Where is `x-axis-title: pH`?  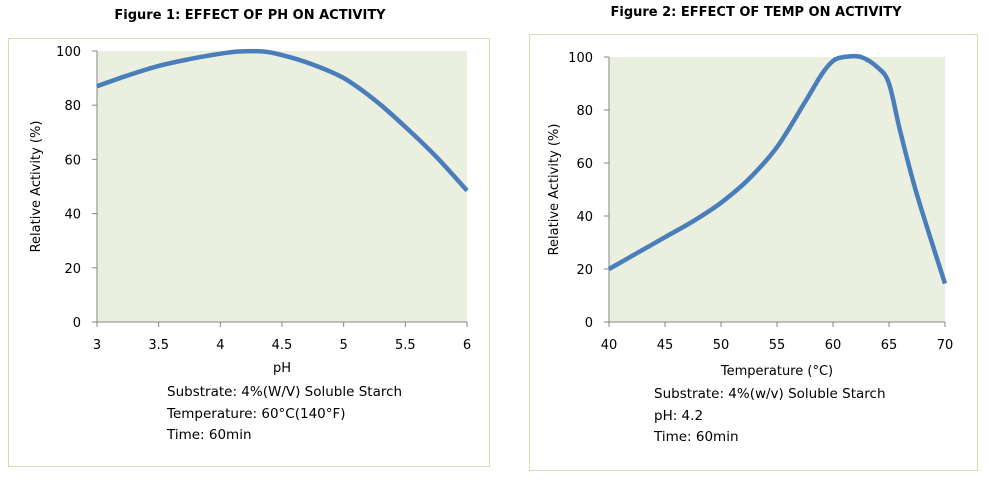 x-axis-title: pH is located at coordinates (282, 368).